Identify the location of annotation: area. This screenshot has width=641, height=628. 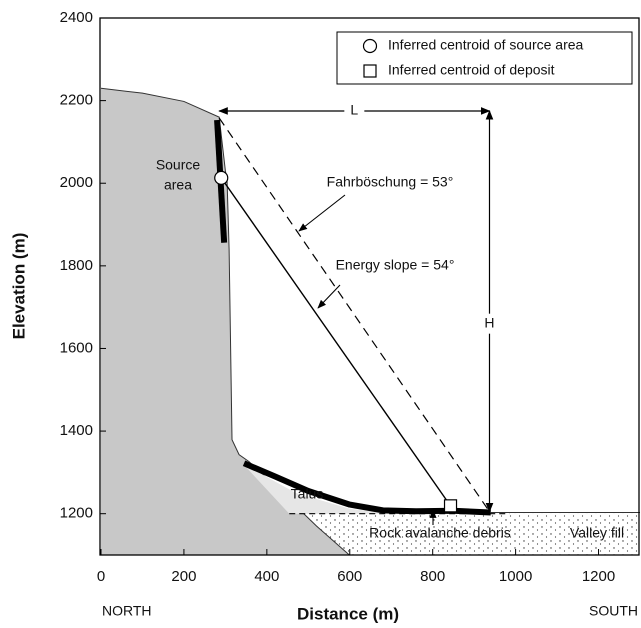
(178, 185).